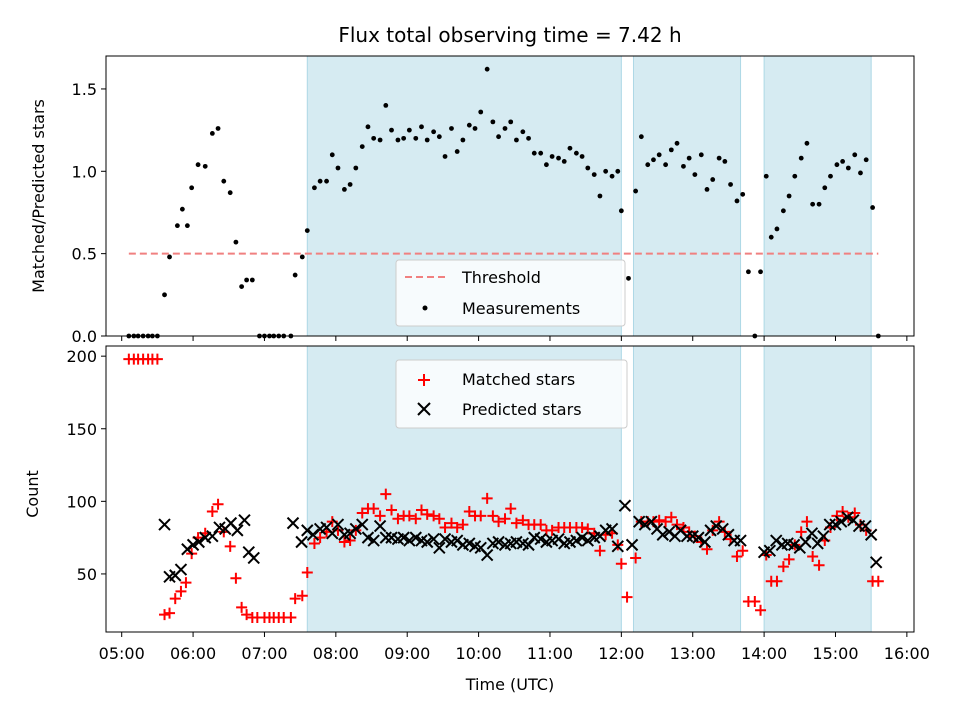  I want to click on legend-predicted-label: Predicted stars, so click(522, 409).